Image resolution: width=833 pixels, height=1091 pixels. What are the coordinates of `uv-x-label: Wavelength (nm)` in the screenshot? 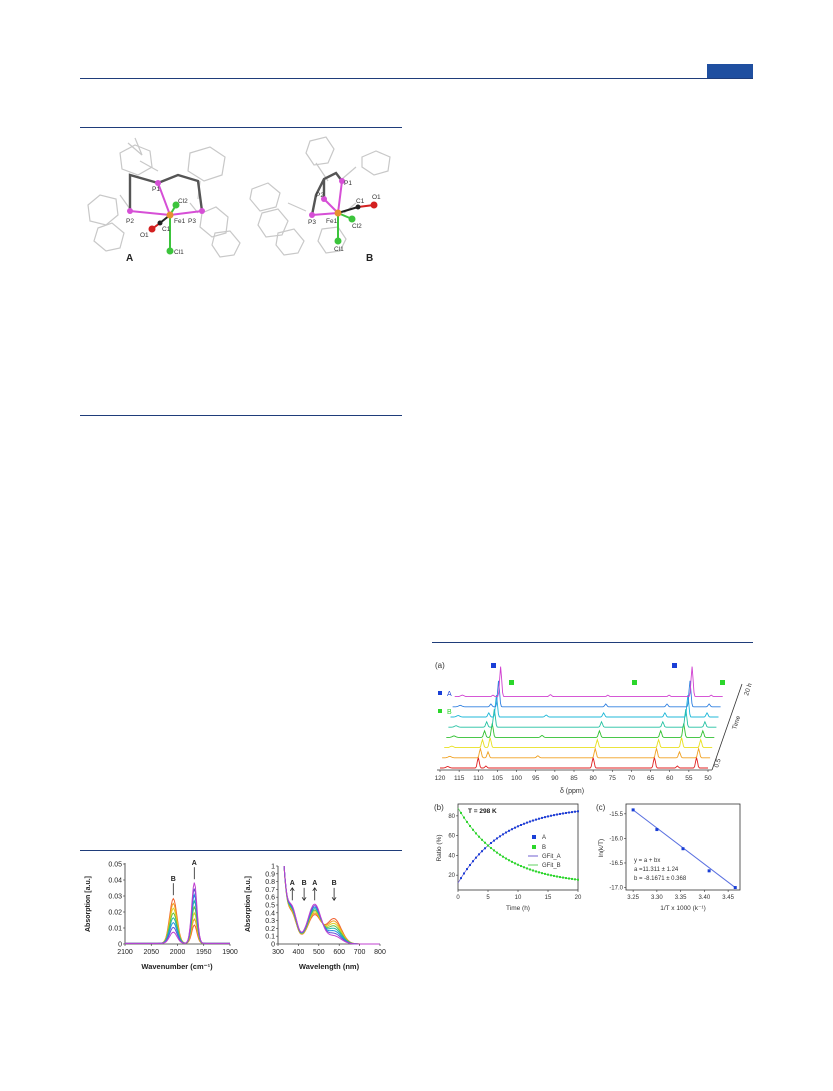 It's located at (329, 966).